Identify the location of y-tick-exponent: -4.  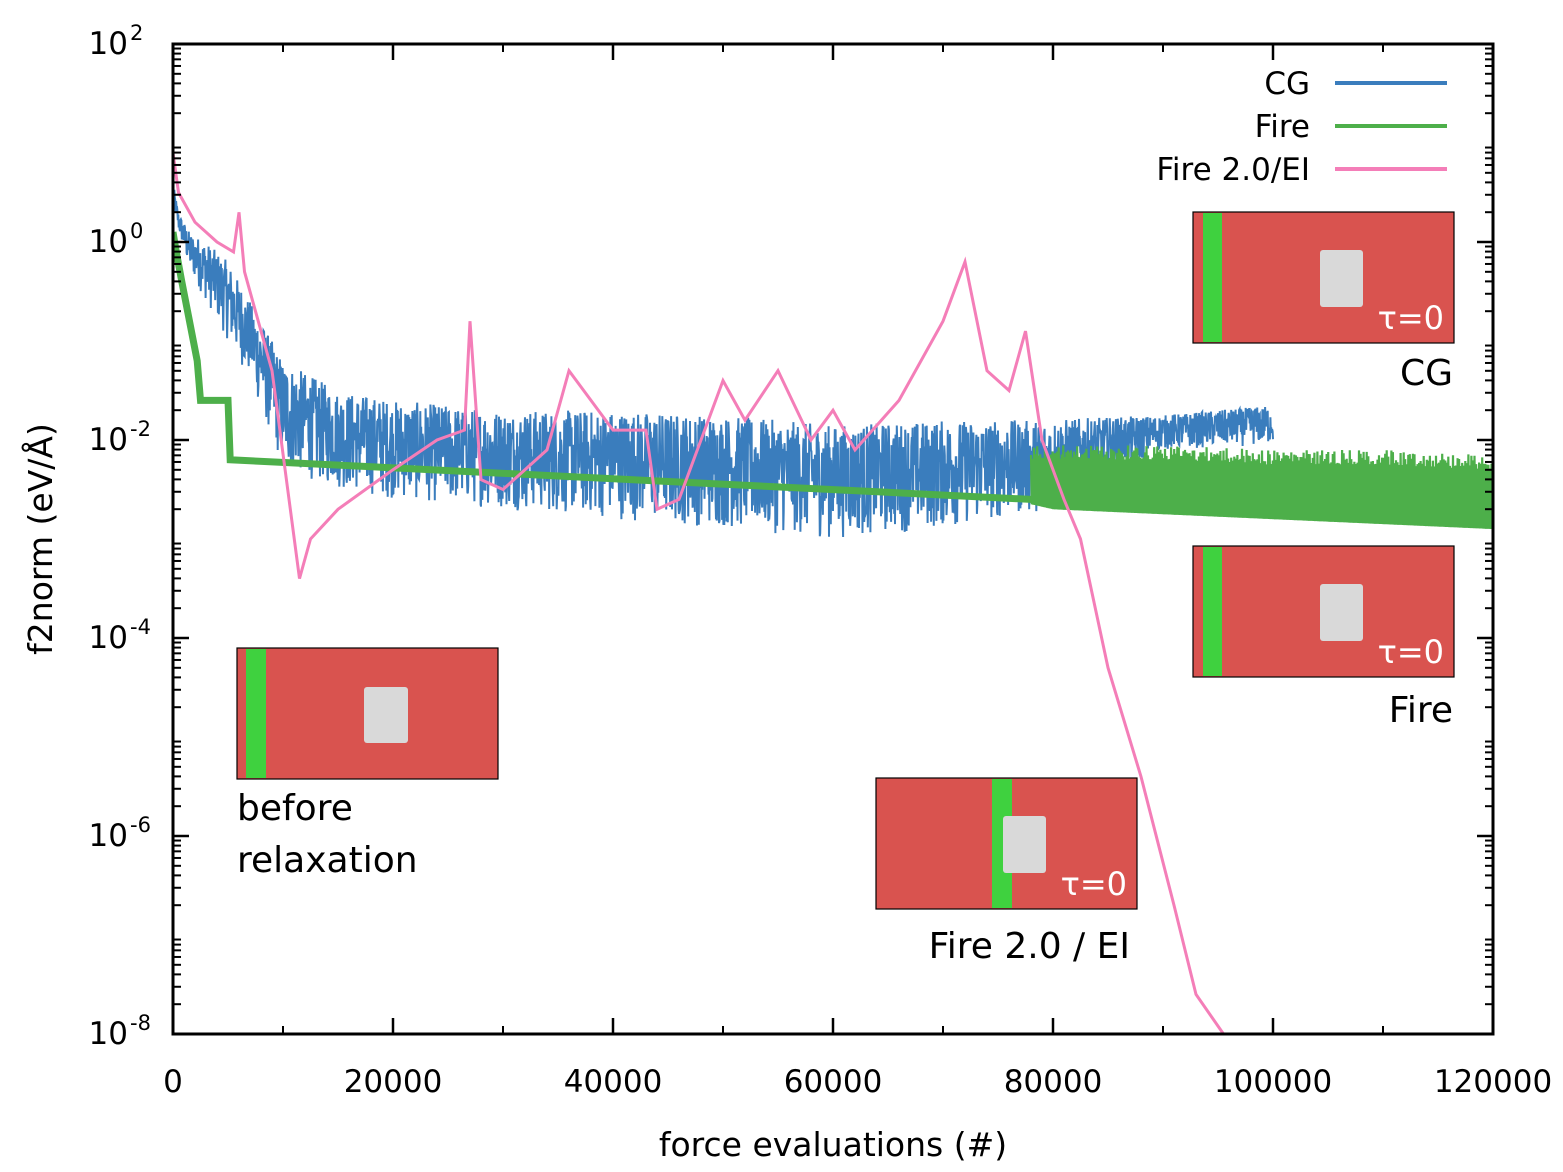
(140, 627).